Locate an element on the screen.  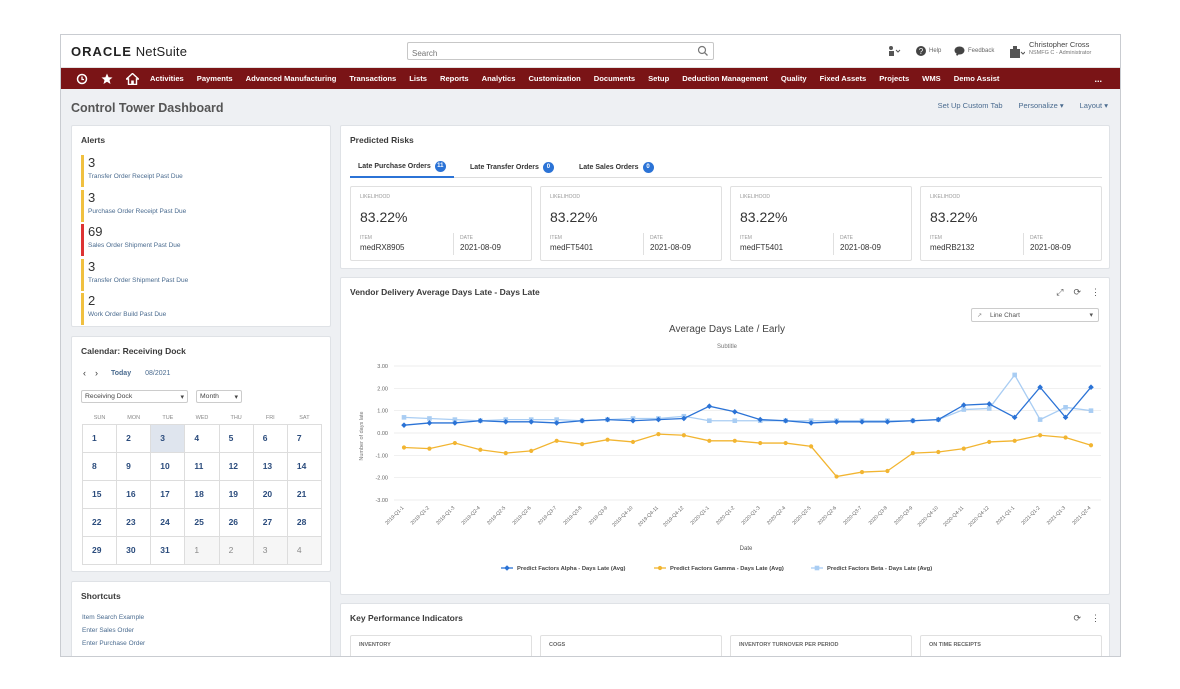
calendar-day: 12 is located at coordinates (236, 466).